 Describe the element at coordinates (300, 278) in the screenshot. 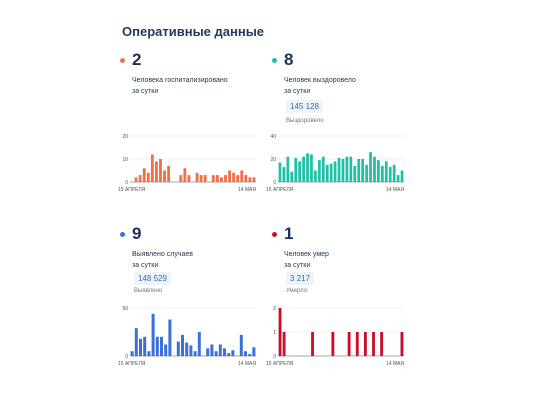

I see `died-total: 3 217` at that location.